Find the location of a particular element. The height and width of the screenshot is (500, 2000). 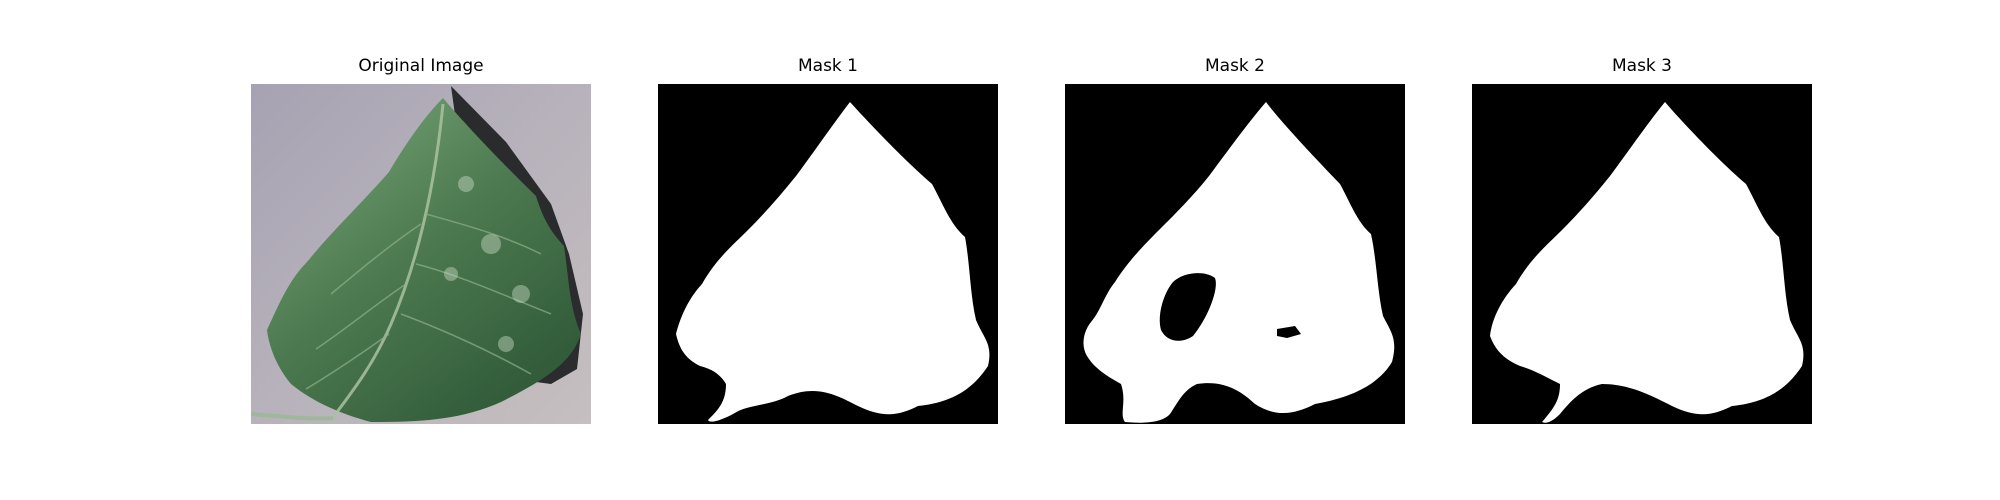

panel-title: Mask 2 is located at coordinates (1234, 66).